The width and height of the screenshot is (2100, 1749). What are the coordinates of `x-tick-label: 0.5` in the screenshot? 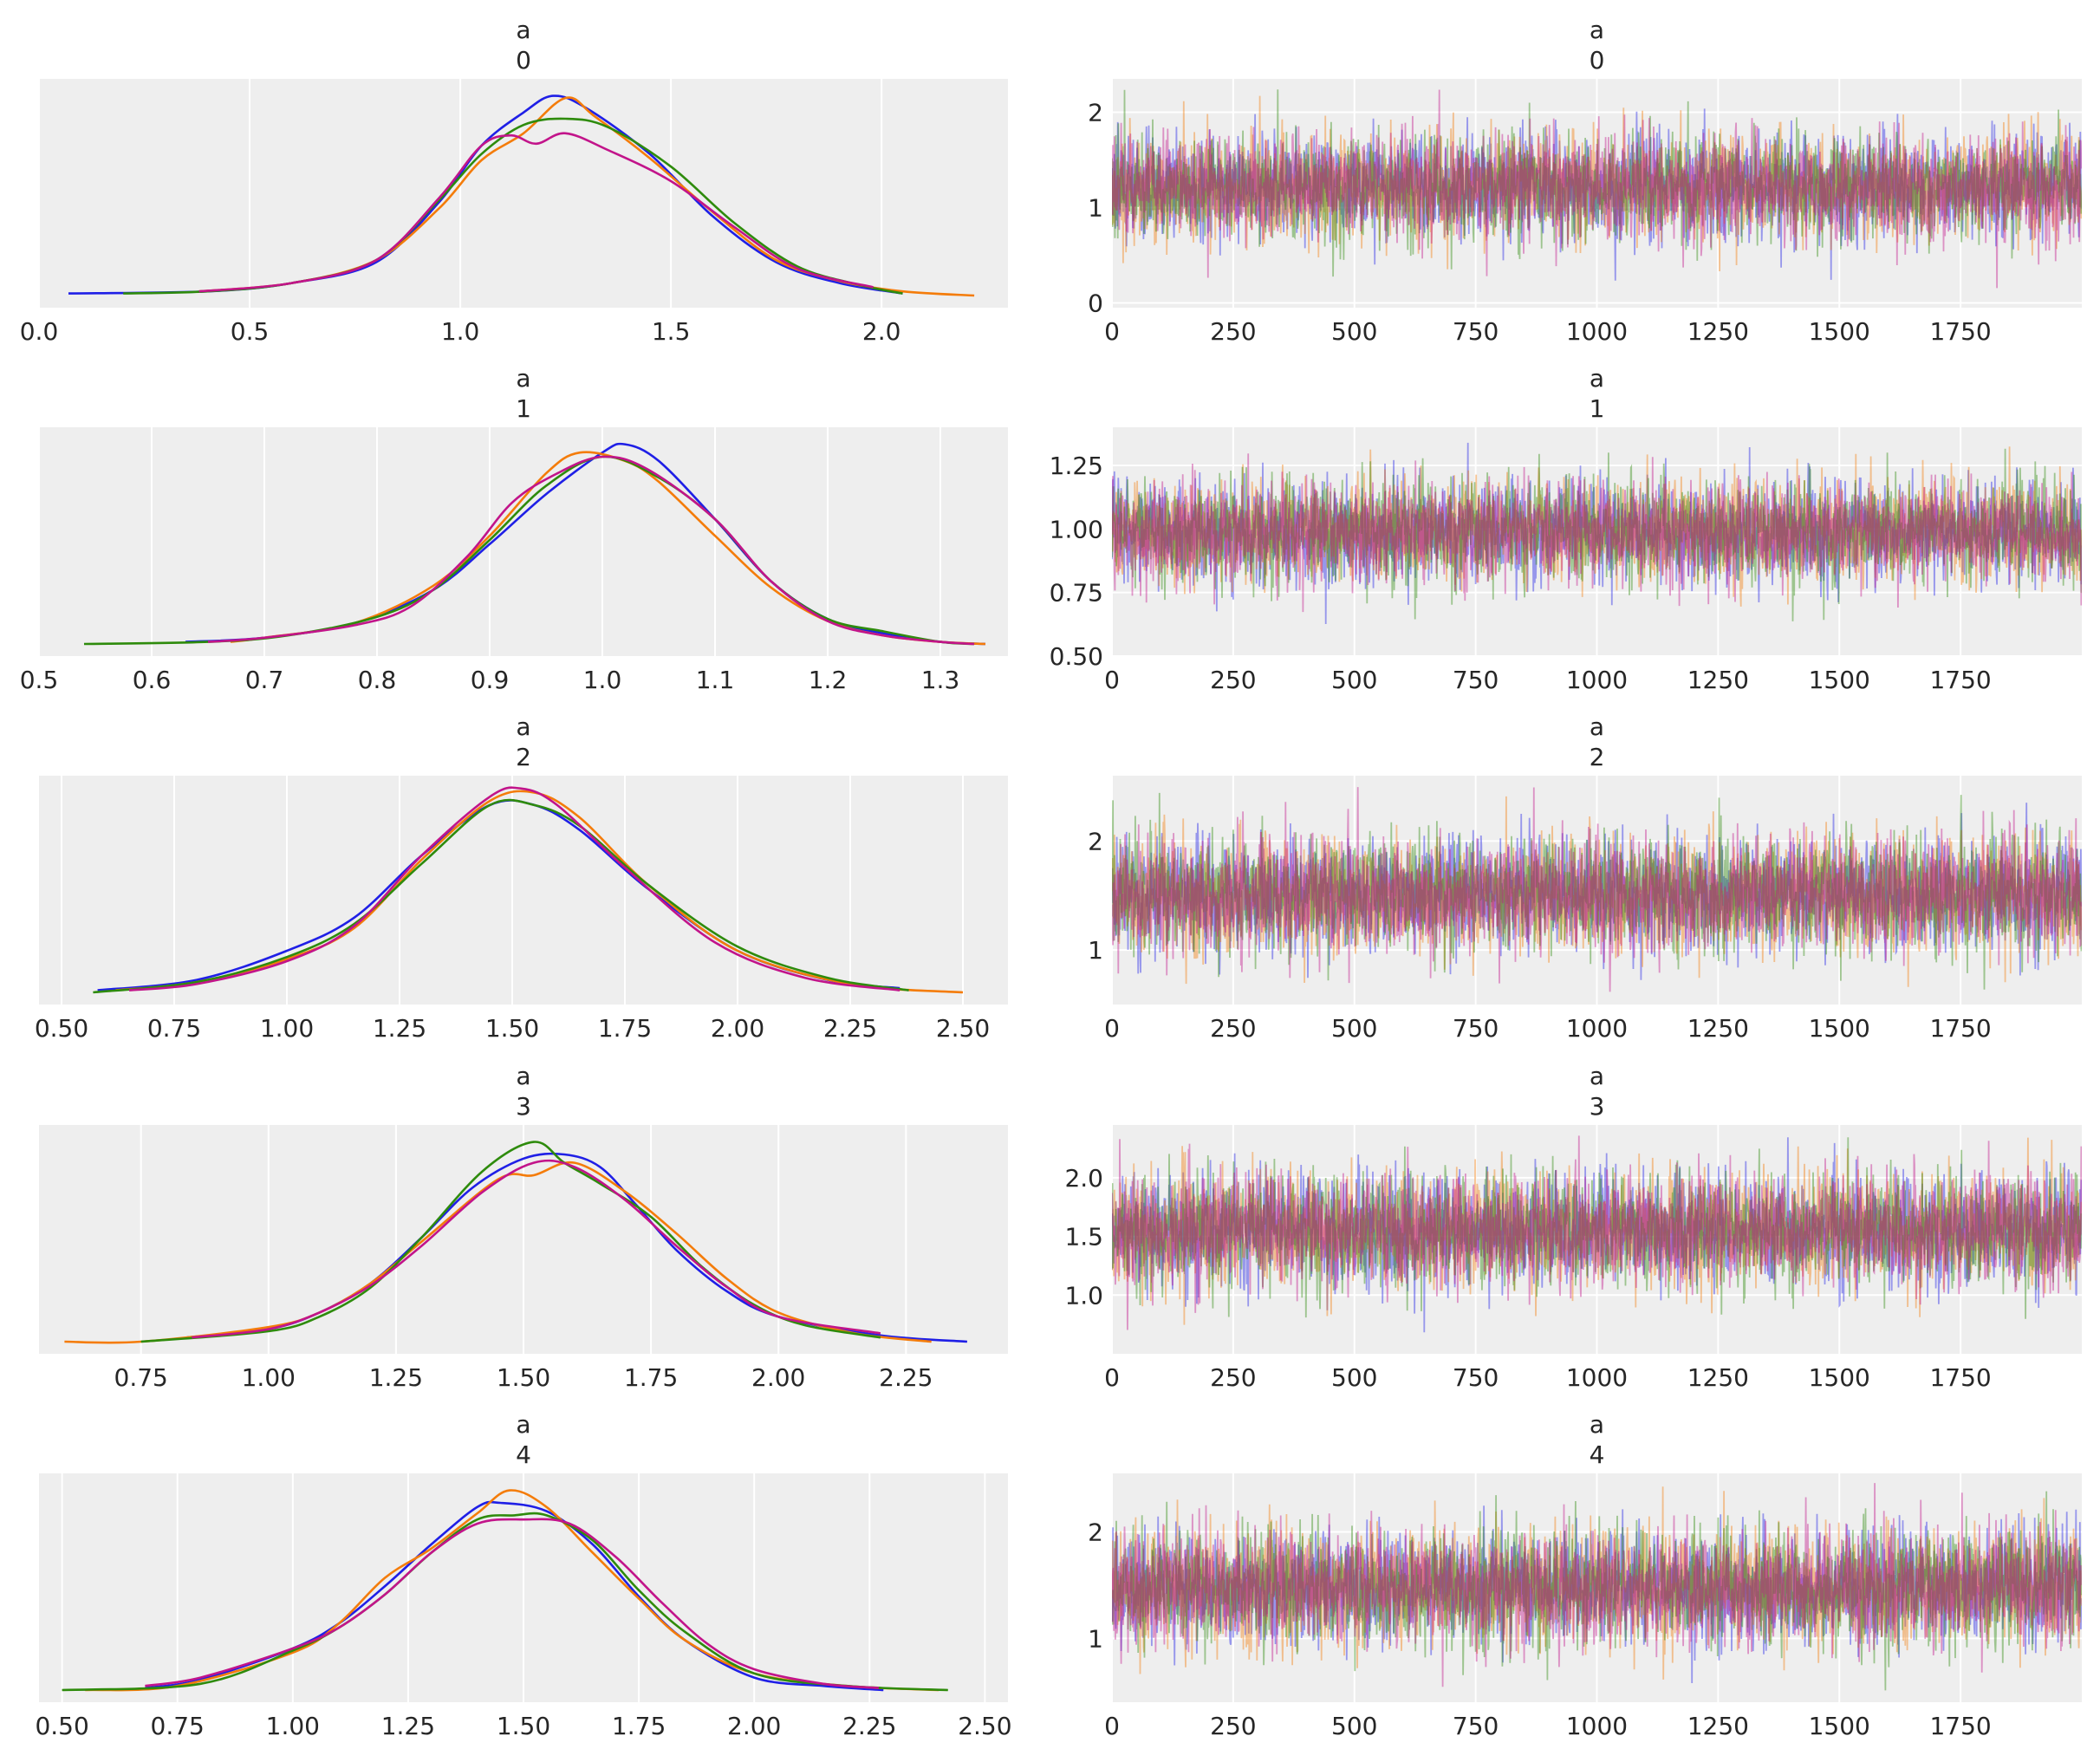 It's located at (39, 680).